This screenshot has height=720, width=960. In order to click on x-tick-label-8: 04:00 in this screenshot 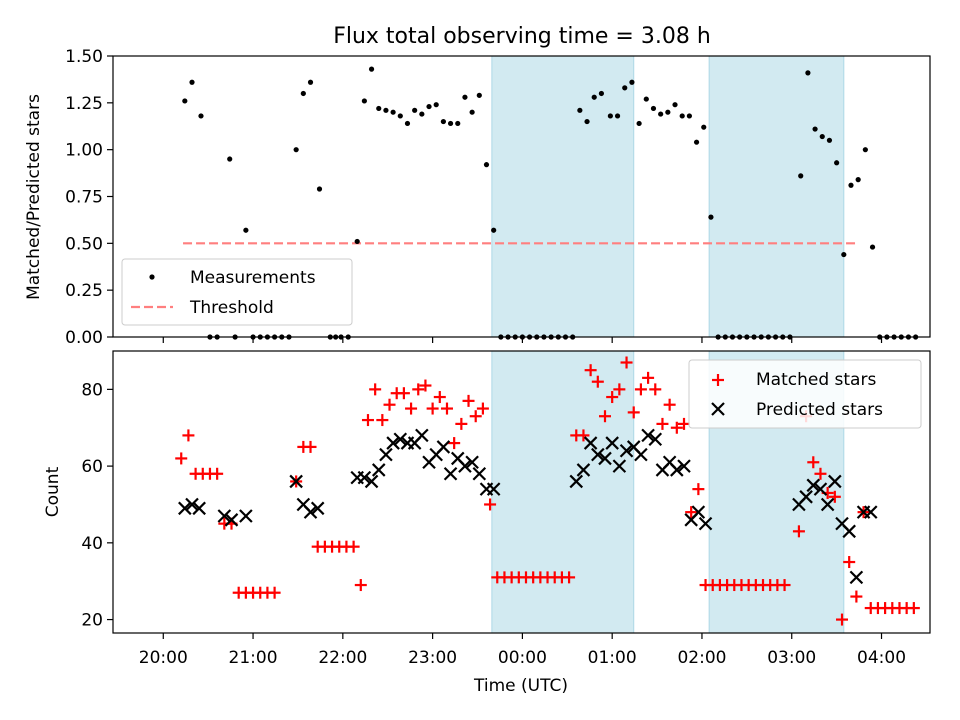, I will do `click(881, 658)`.